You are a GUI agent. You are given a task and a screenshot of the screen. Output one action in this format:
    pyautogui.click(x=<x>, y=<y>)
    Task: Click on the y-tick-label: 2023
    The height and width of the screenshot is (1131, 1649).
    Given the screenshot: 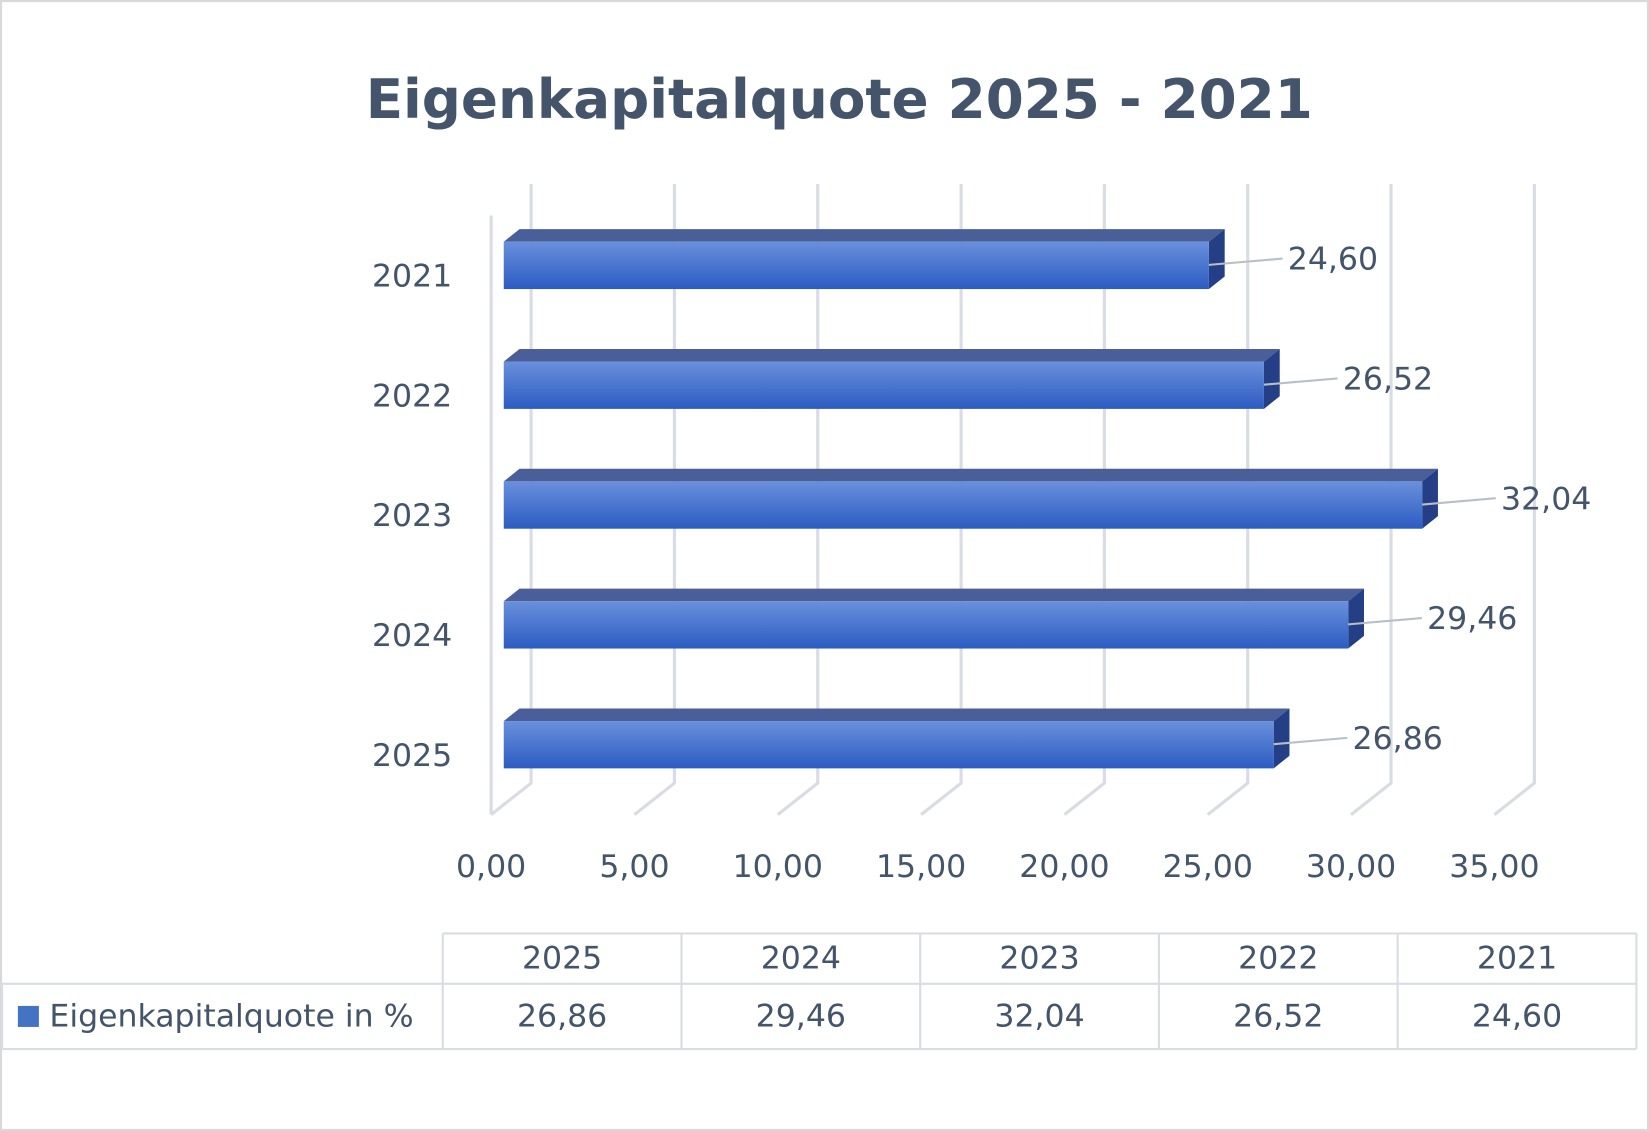 What is the action you would take?
    pyautogui.click(x=412, y=516)
    